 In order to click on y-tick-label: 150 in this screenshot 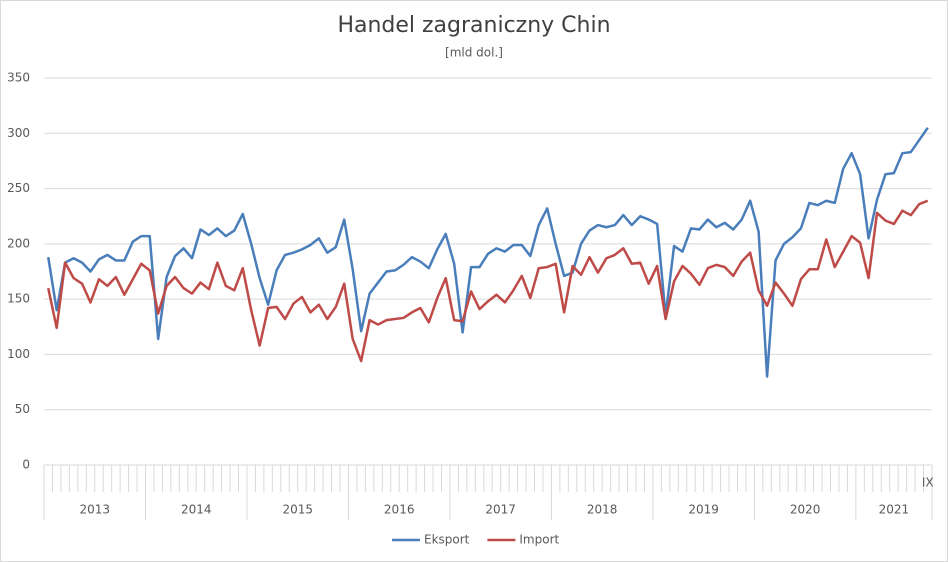, I will do `click(18, 299)`.